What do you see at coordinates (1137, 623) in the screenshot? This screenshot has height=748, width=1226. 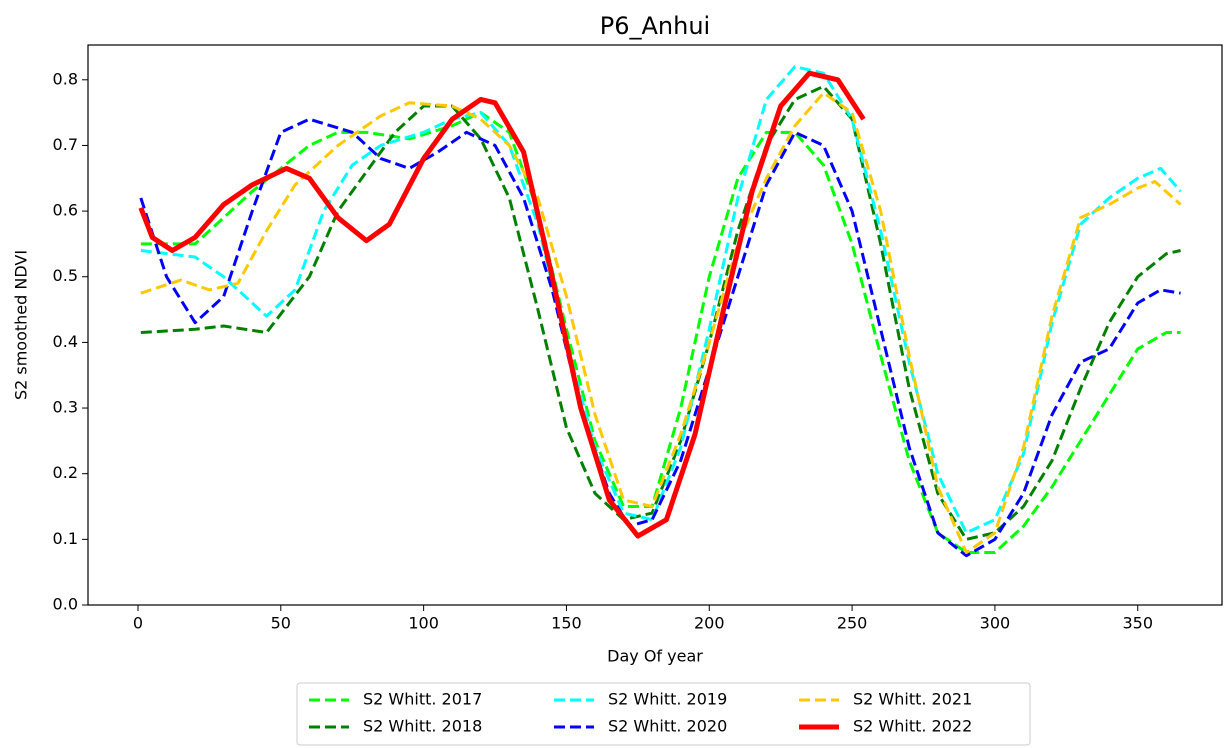 I see `x-tick-label: 350` at bounding box center [1137, 623].